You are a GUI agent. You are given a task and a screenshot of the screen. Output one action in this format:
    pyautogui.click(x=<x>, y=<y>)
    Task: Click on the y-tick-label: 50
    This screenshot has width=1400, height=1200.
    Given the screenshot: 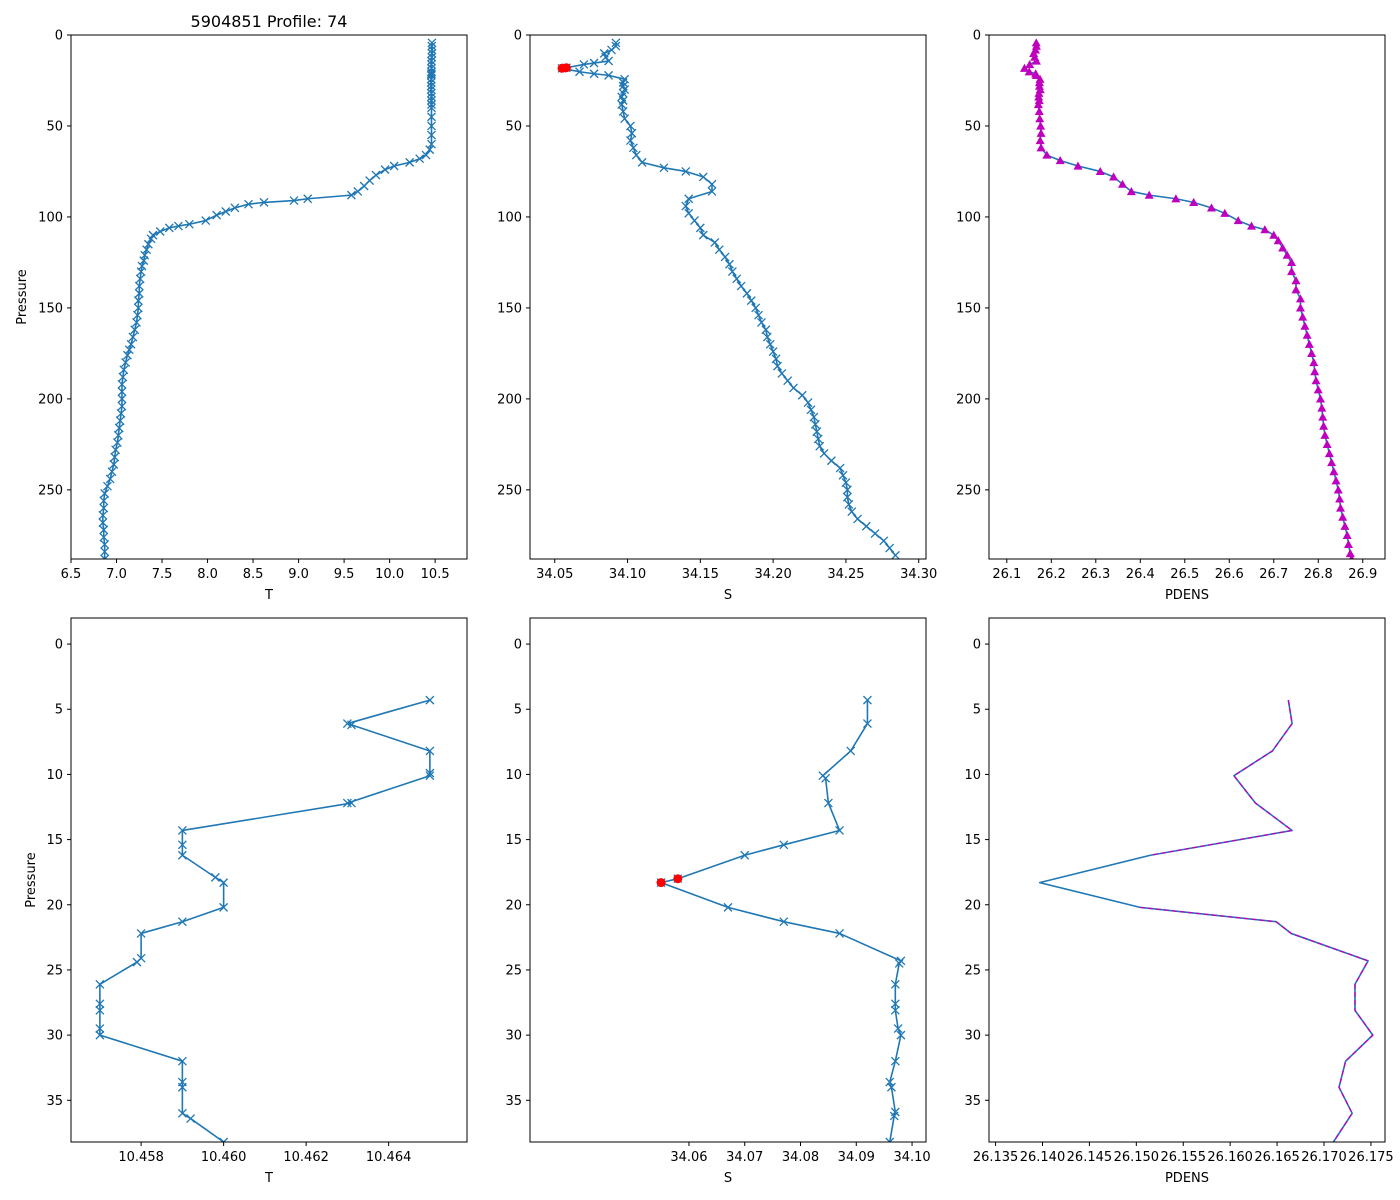 What is the action you would take?
    pyautogui.click(x=54, y=126)
    